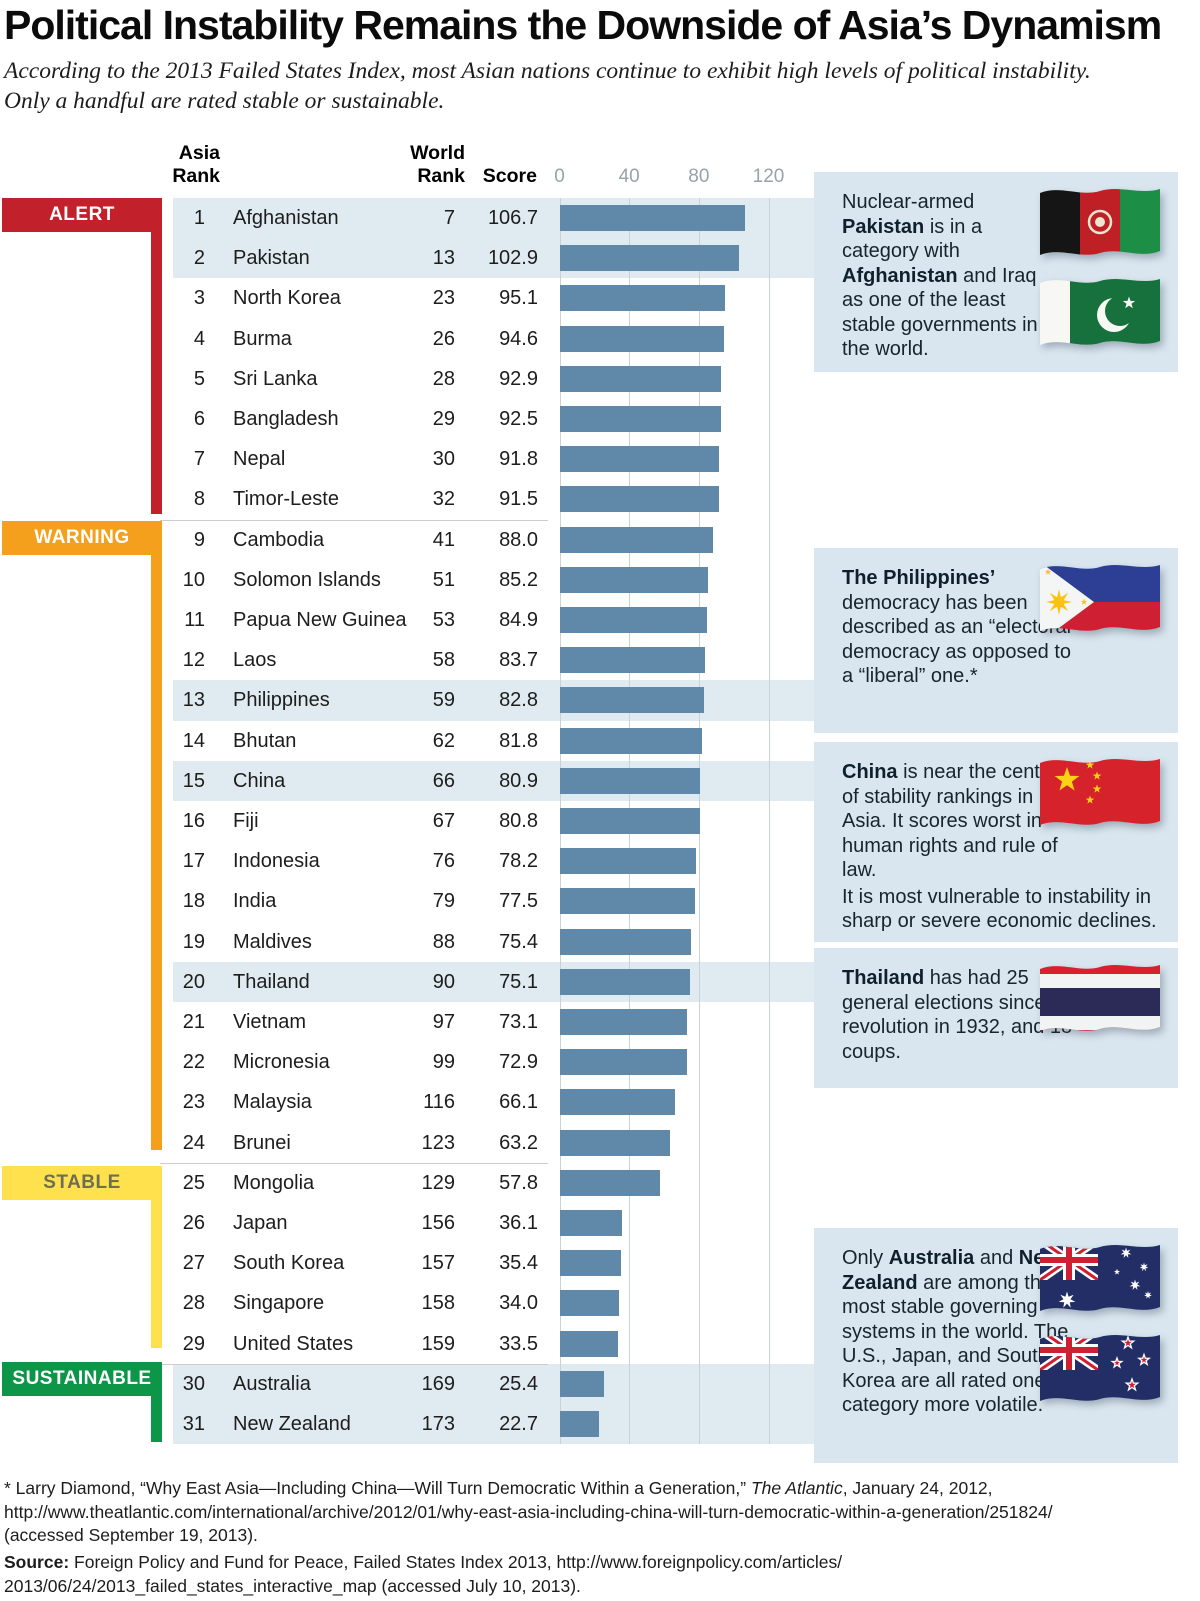 This screenshot has height=1601, width=1200. I want to click on cell-country: Singapore, so click(279, 1303).